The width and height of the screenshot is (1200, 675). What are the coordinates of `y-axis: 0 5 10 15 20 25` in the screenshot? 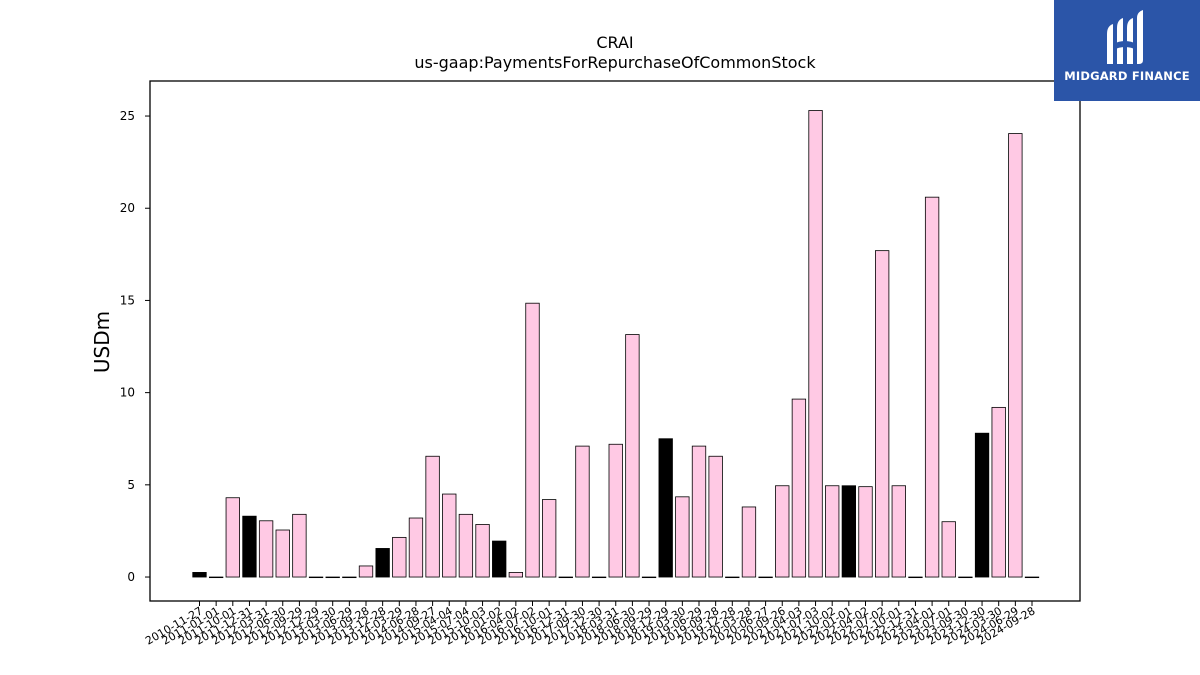 It's located at (135, 346).